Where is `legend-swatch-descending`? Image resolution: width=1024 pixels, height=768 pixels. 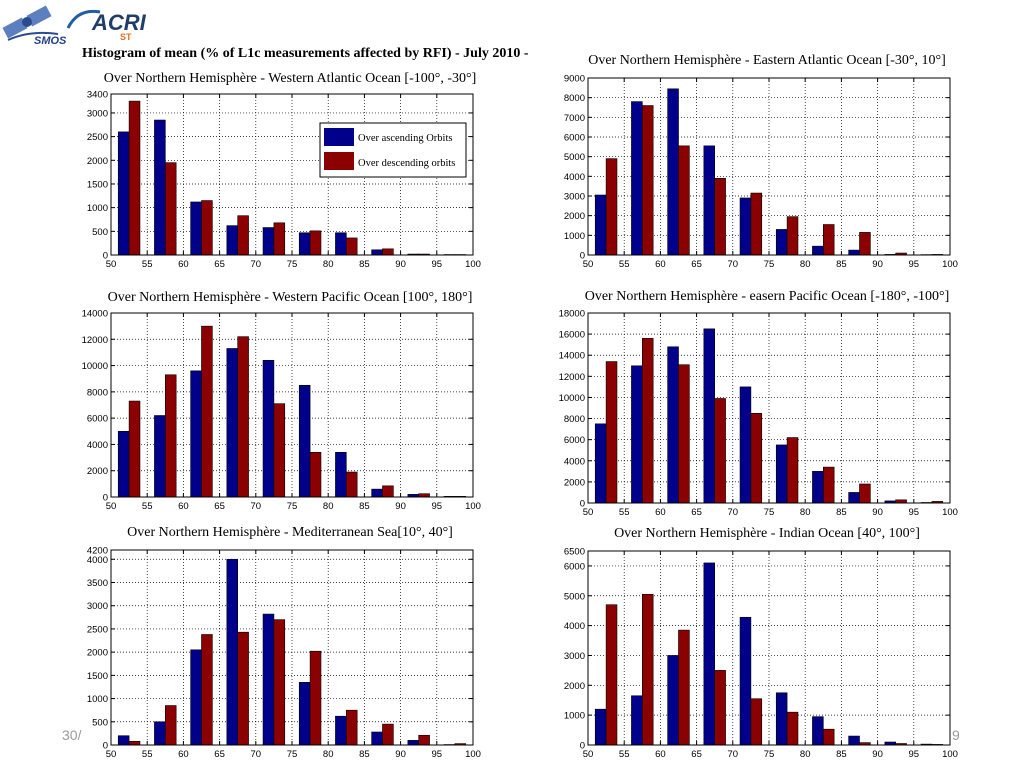
legend-swatch-descending is located at coordinates (339, 161).